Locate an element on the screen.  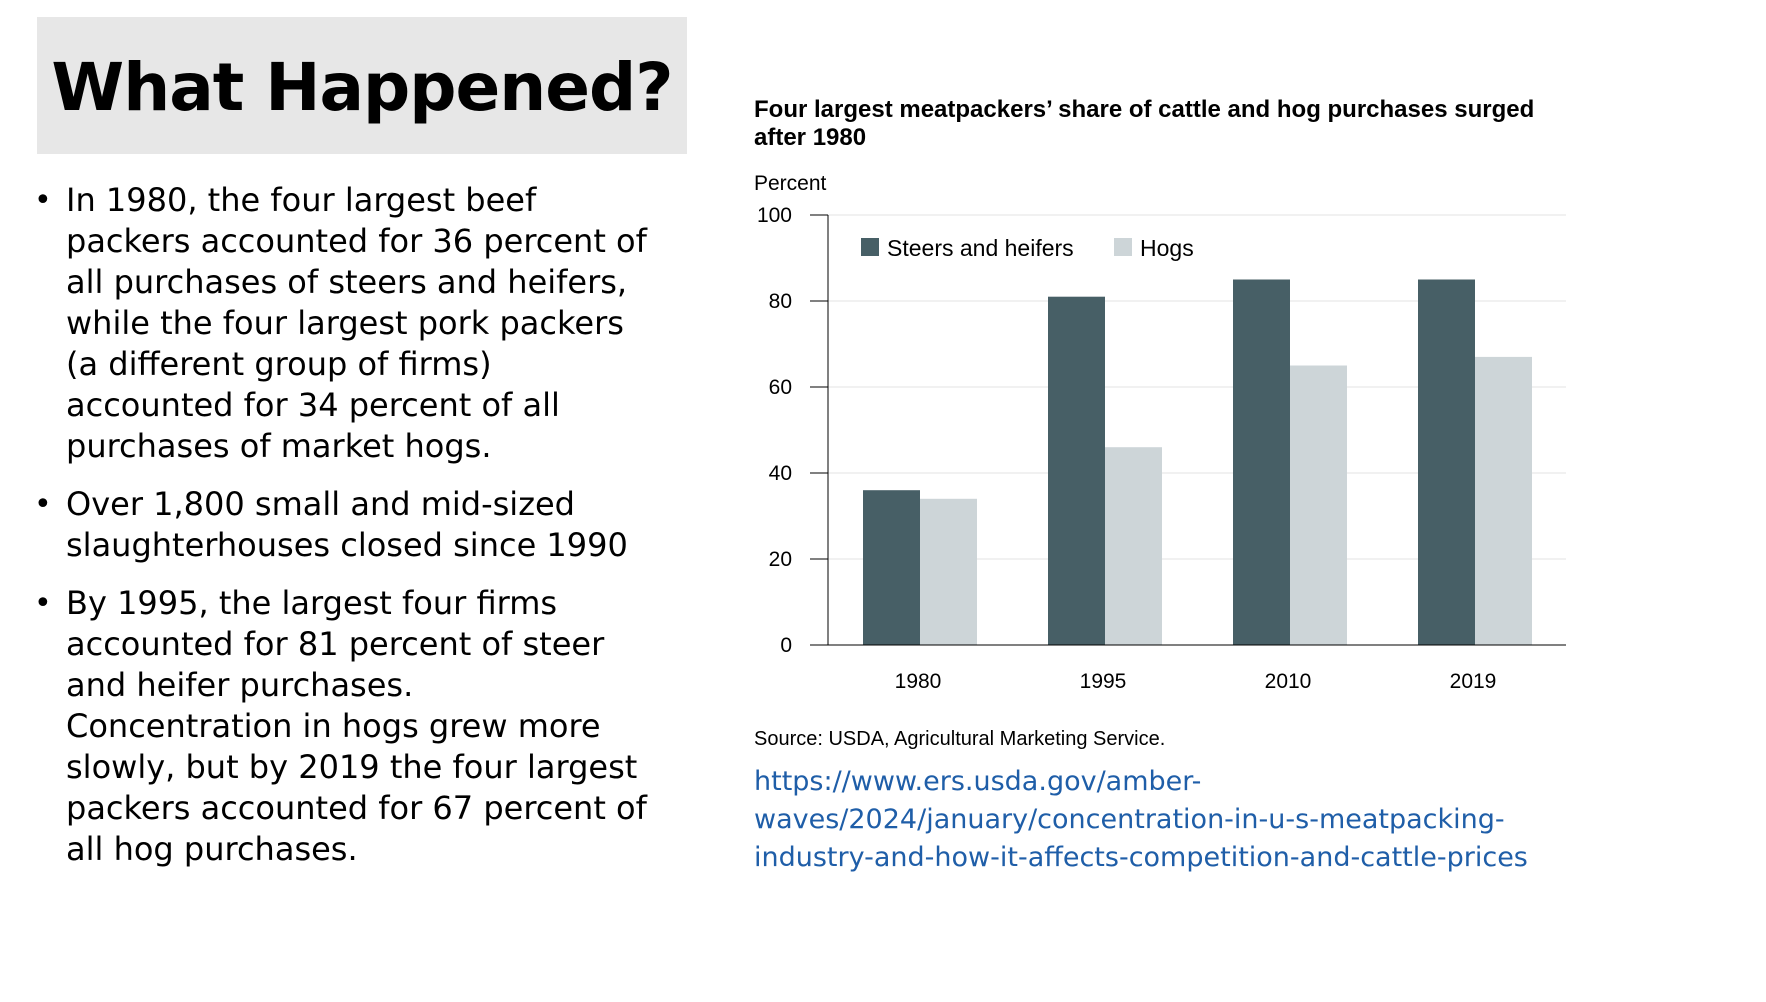
source-link-line: https://www.ers.usda.gov/amber- is located at coordinates (978, 781).